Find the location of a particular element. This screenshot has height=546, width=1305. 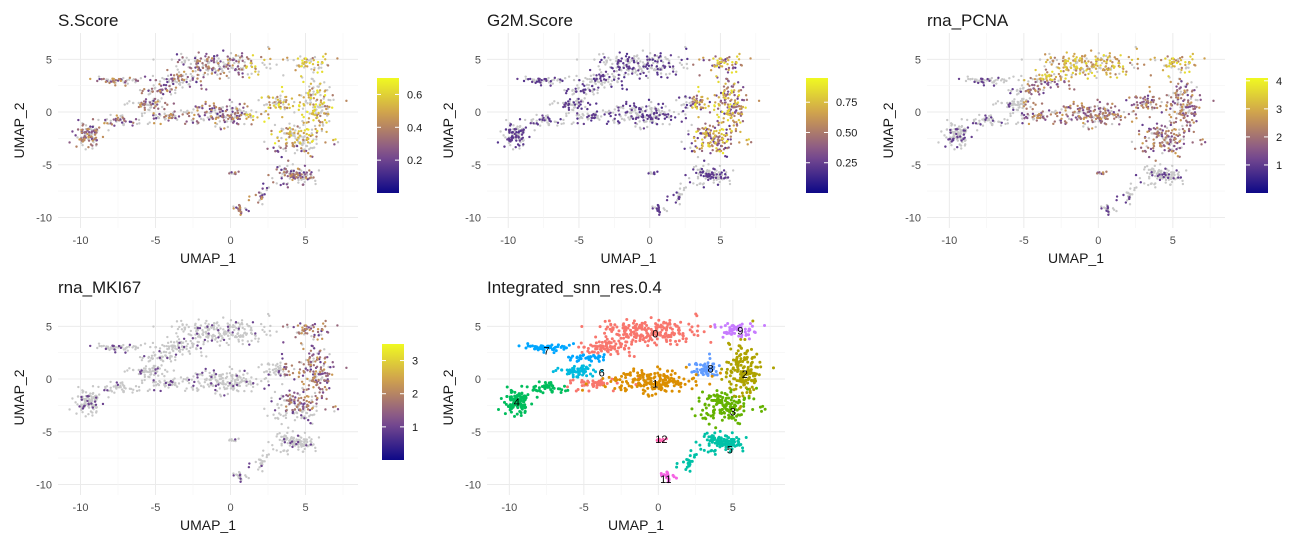

x-tick-label: 0 is located at coordinates (1098, 241).